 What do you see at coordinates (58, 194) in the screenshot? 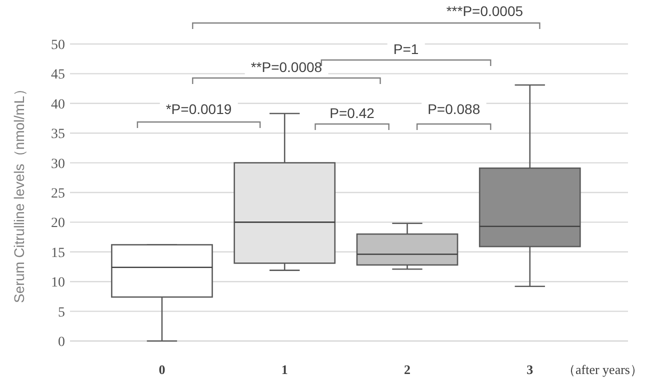
I see `y-tick-label: 25` at bounding box center [58, 194].